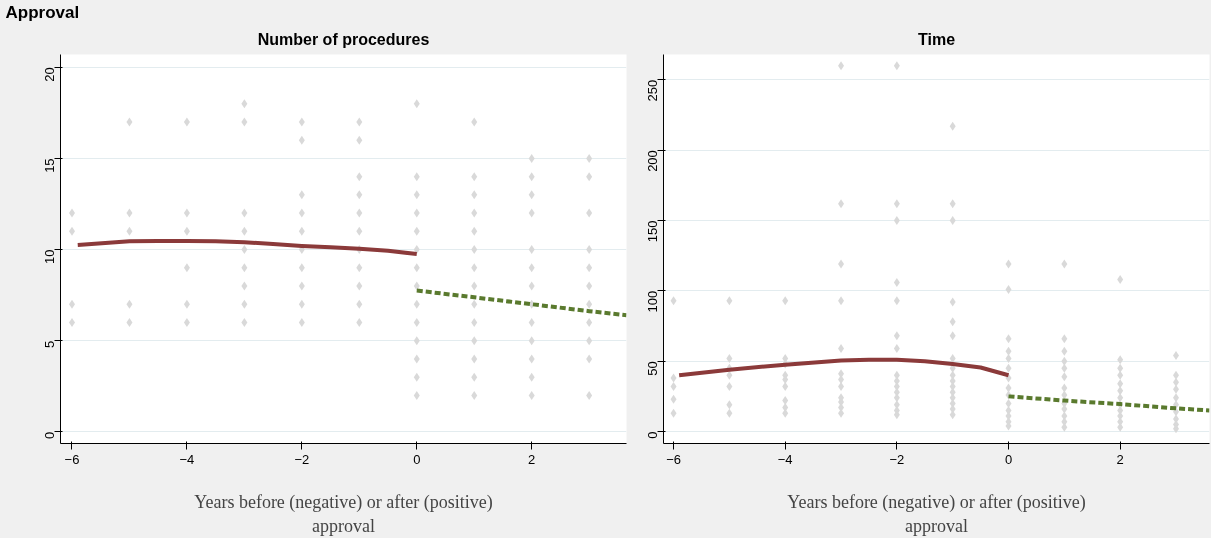 Image resolution: width=1211 pixels, height=538 pixels. I want to click on y-tick-label: 200, so click(652, 161).